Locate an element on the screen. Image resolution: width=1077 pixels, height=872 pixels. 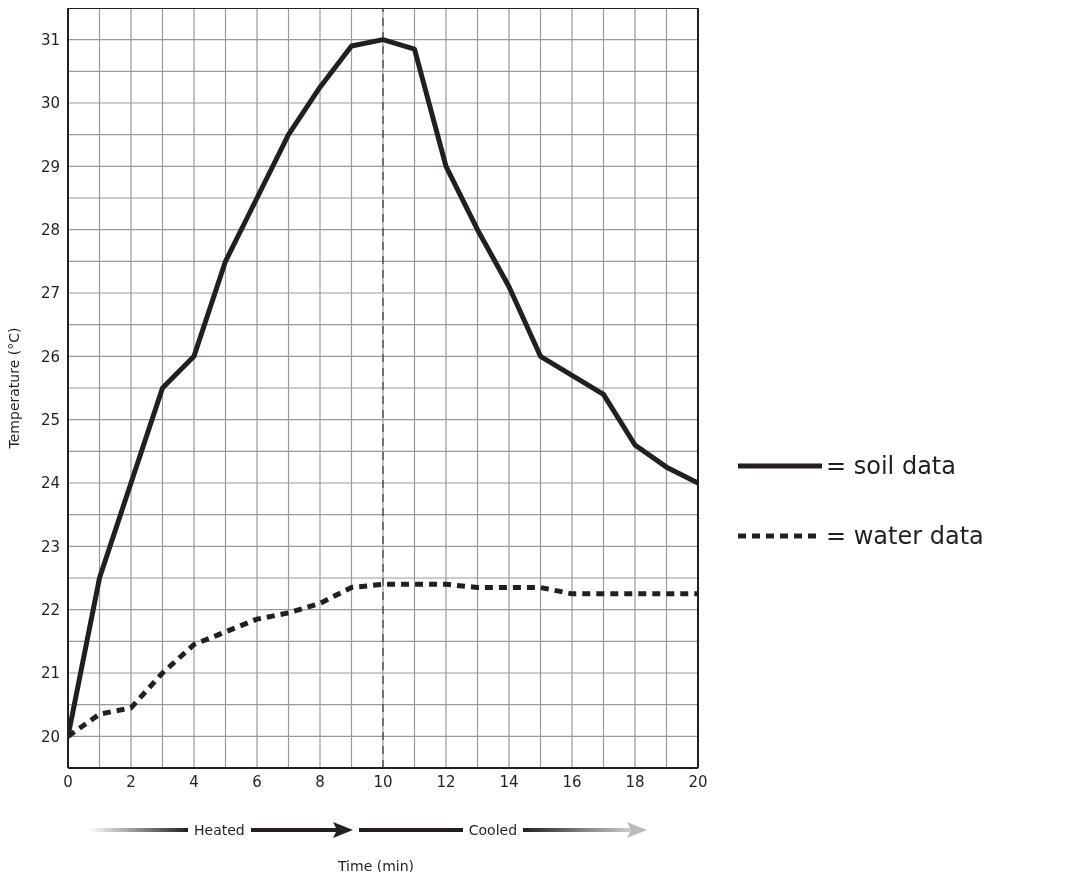
y-tick-label: 26 is located at coordinates (50, 356).